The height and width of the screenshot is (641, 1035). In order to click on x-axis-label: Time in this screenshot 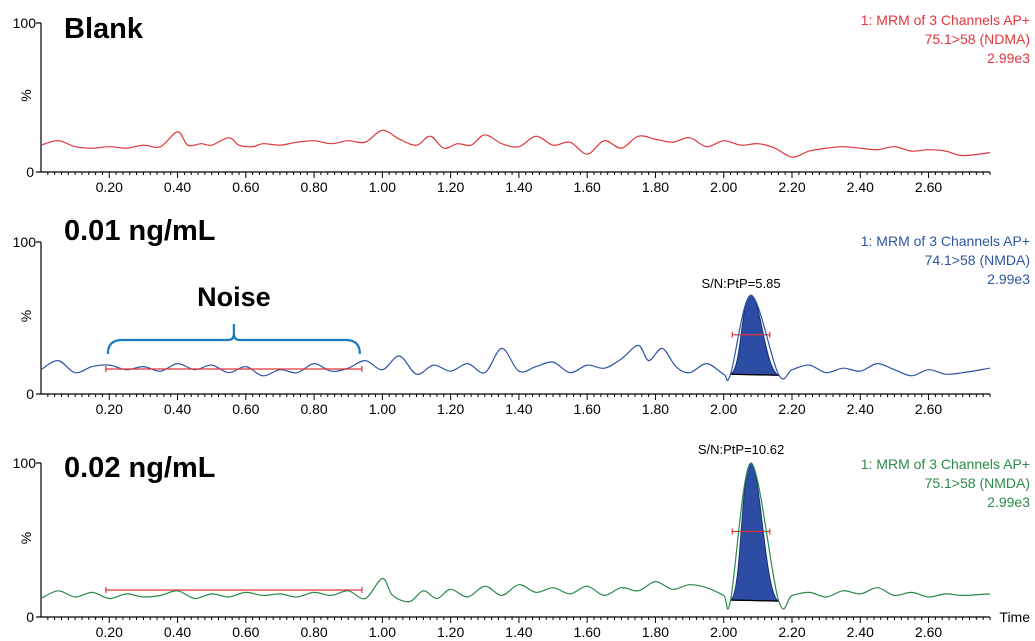, I will do `click(1014, 617)`.